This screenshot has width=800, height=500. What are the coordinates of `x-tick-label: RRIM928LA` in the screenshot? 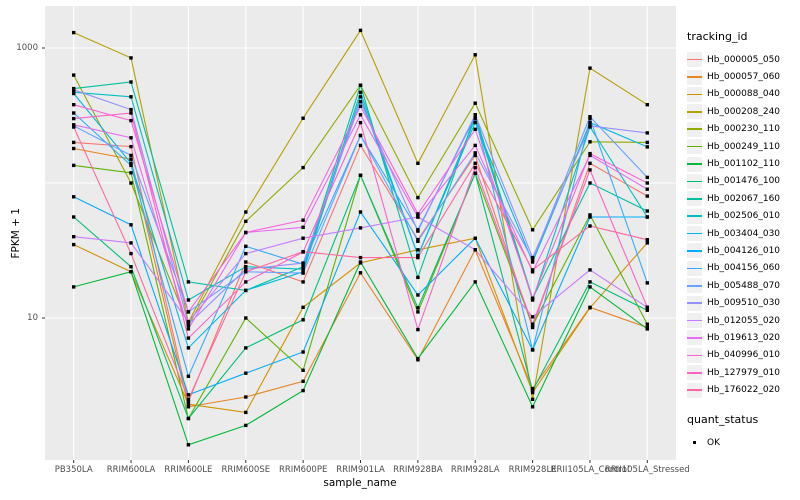 It's located at (475, 470).